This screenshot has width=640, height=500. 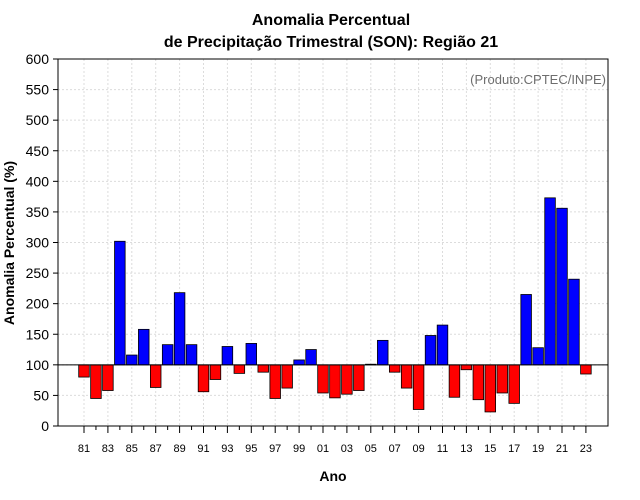 I want to click on x-tick-label-23: 23, so click(x=586, y=449).